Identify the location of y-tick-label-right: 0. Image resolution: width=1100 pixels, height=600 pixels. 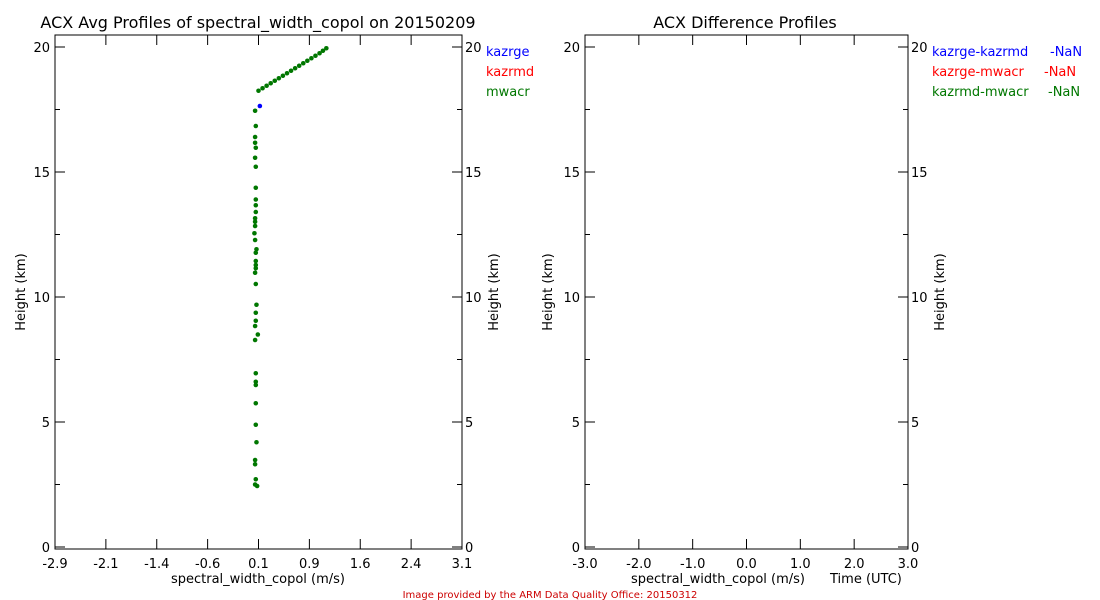
(469, 548).